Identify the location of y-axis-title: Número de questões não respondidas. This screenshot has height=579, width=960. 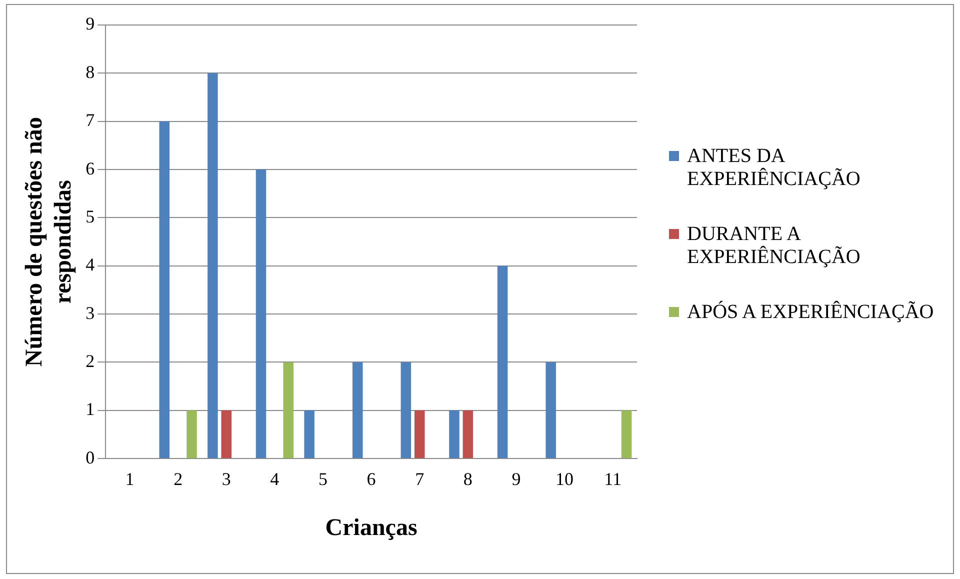
(49, 242).